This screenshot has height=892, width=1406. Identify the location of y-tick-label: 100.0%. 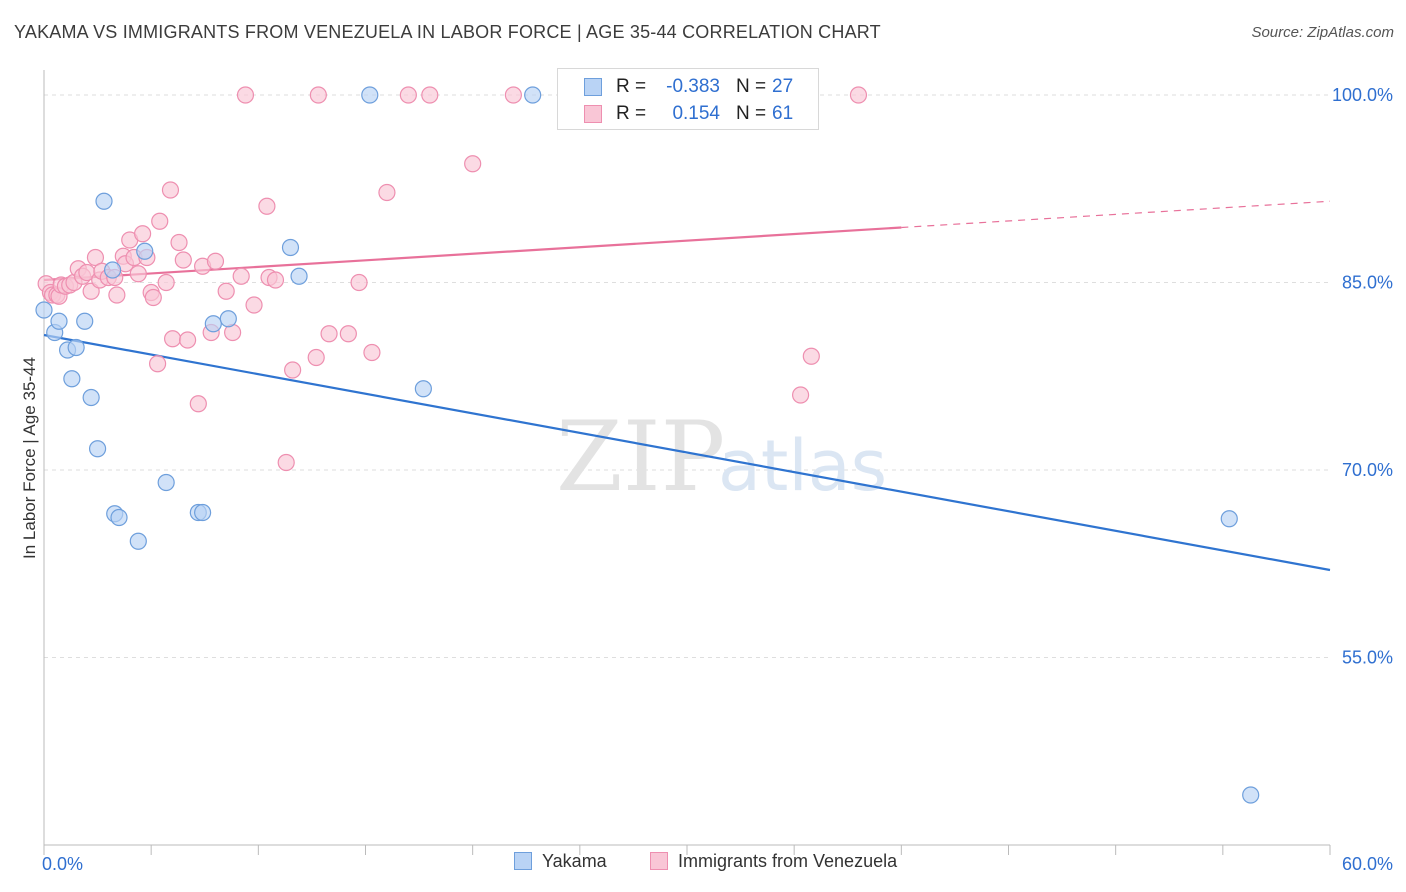
(1362, 95).